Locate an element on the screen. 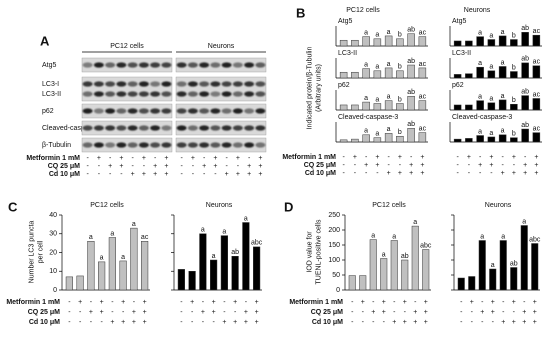  protein-label: Atg5 is located at coordinates (345, 21).